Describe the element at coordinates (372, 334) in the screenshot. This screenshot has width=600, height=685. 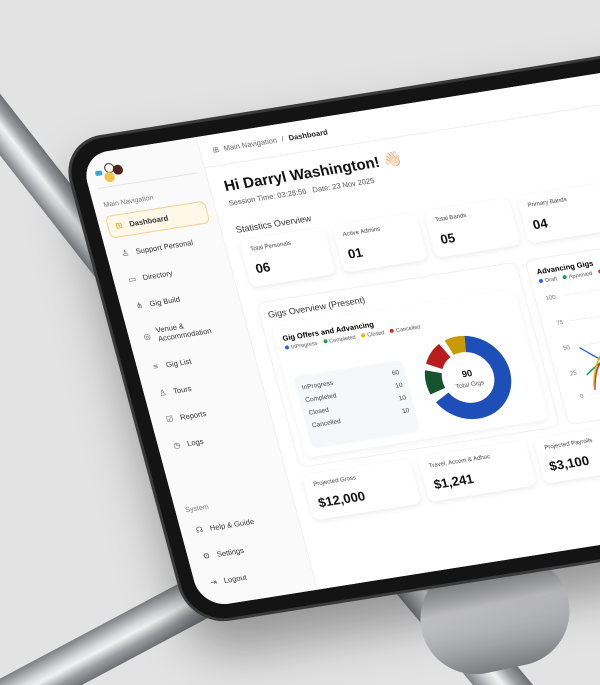
I see `legend-closed: Closed` at that location.